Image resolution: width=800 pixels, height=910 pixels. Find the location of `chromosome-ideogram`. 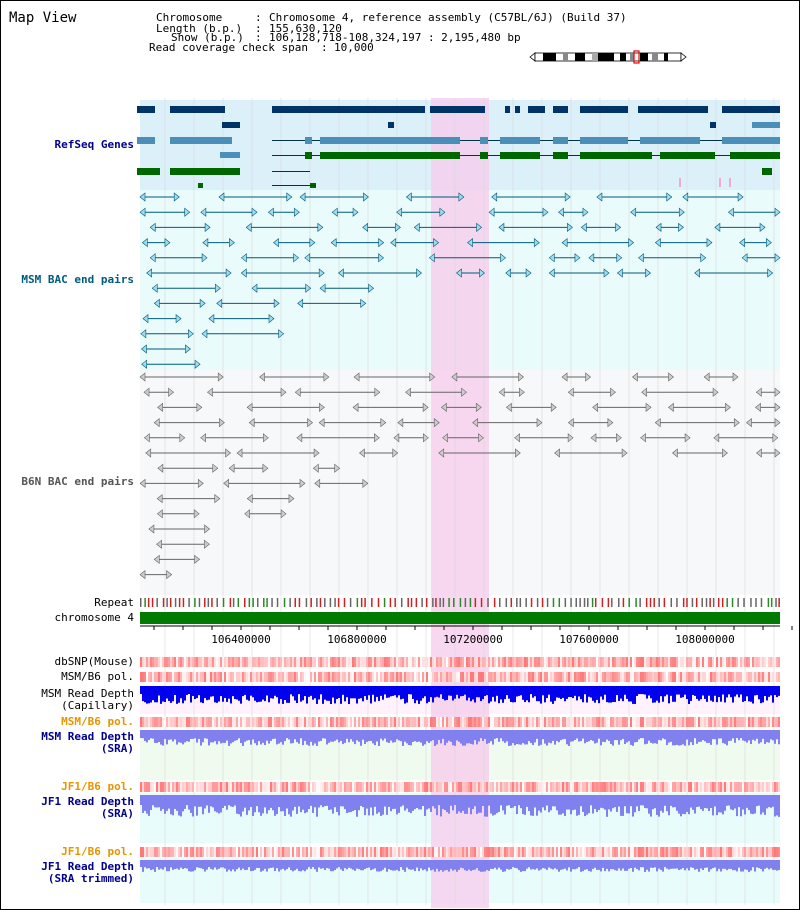

chromosome-ideogram is located at coordinates (400, 49).